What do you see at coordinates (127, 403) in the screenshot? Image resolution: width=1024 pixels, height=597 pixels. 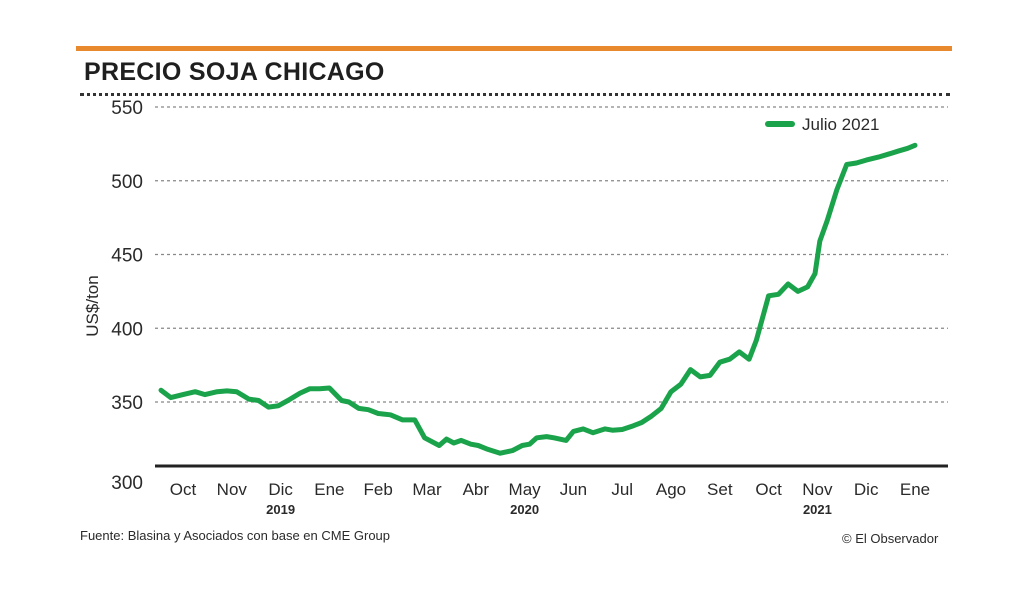 I see `y-tick-label: 350` at bounding box center [127, 403].